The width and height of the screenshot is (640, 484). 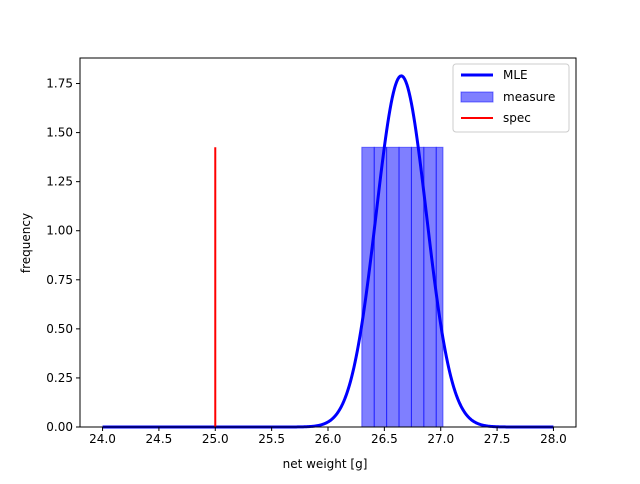 I want to click on legend-label: measure, so click(x=529, y=97).